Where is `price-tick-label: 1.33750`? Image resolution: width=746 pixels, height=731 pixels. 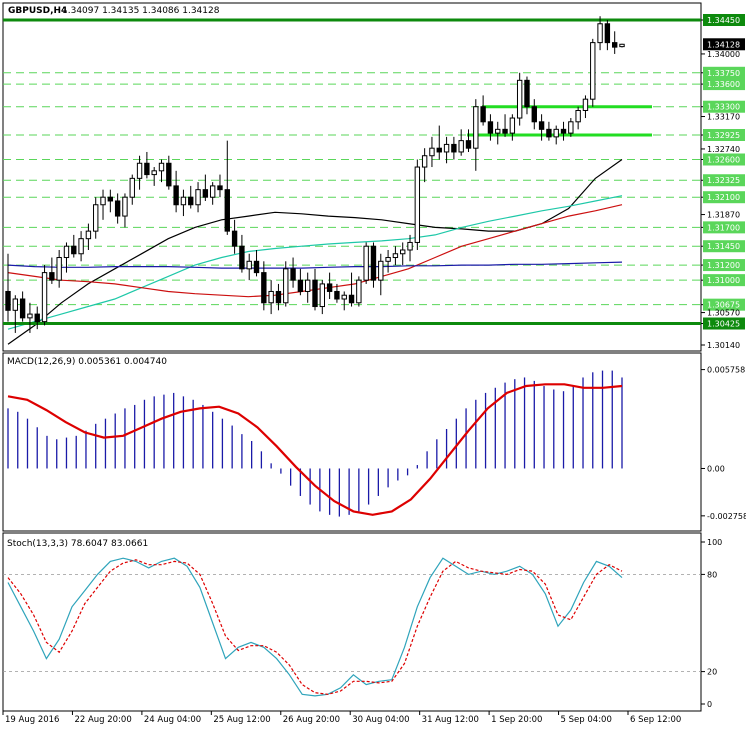 price-tick-label: 1.33750 is located at coordinates (723, 73).